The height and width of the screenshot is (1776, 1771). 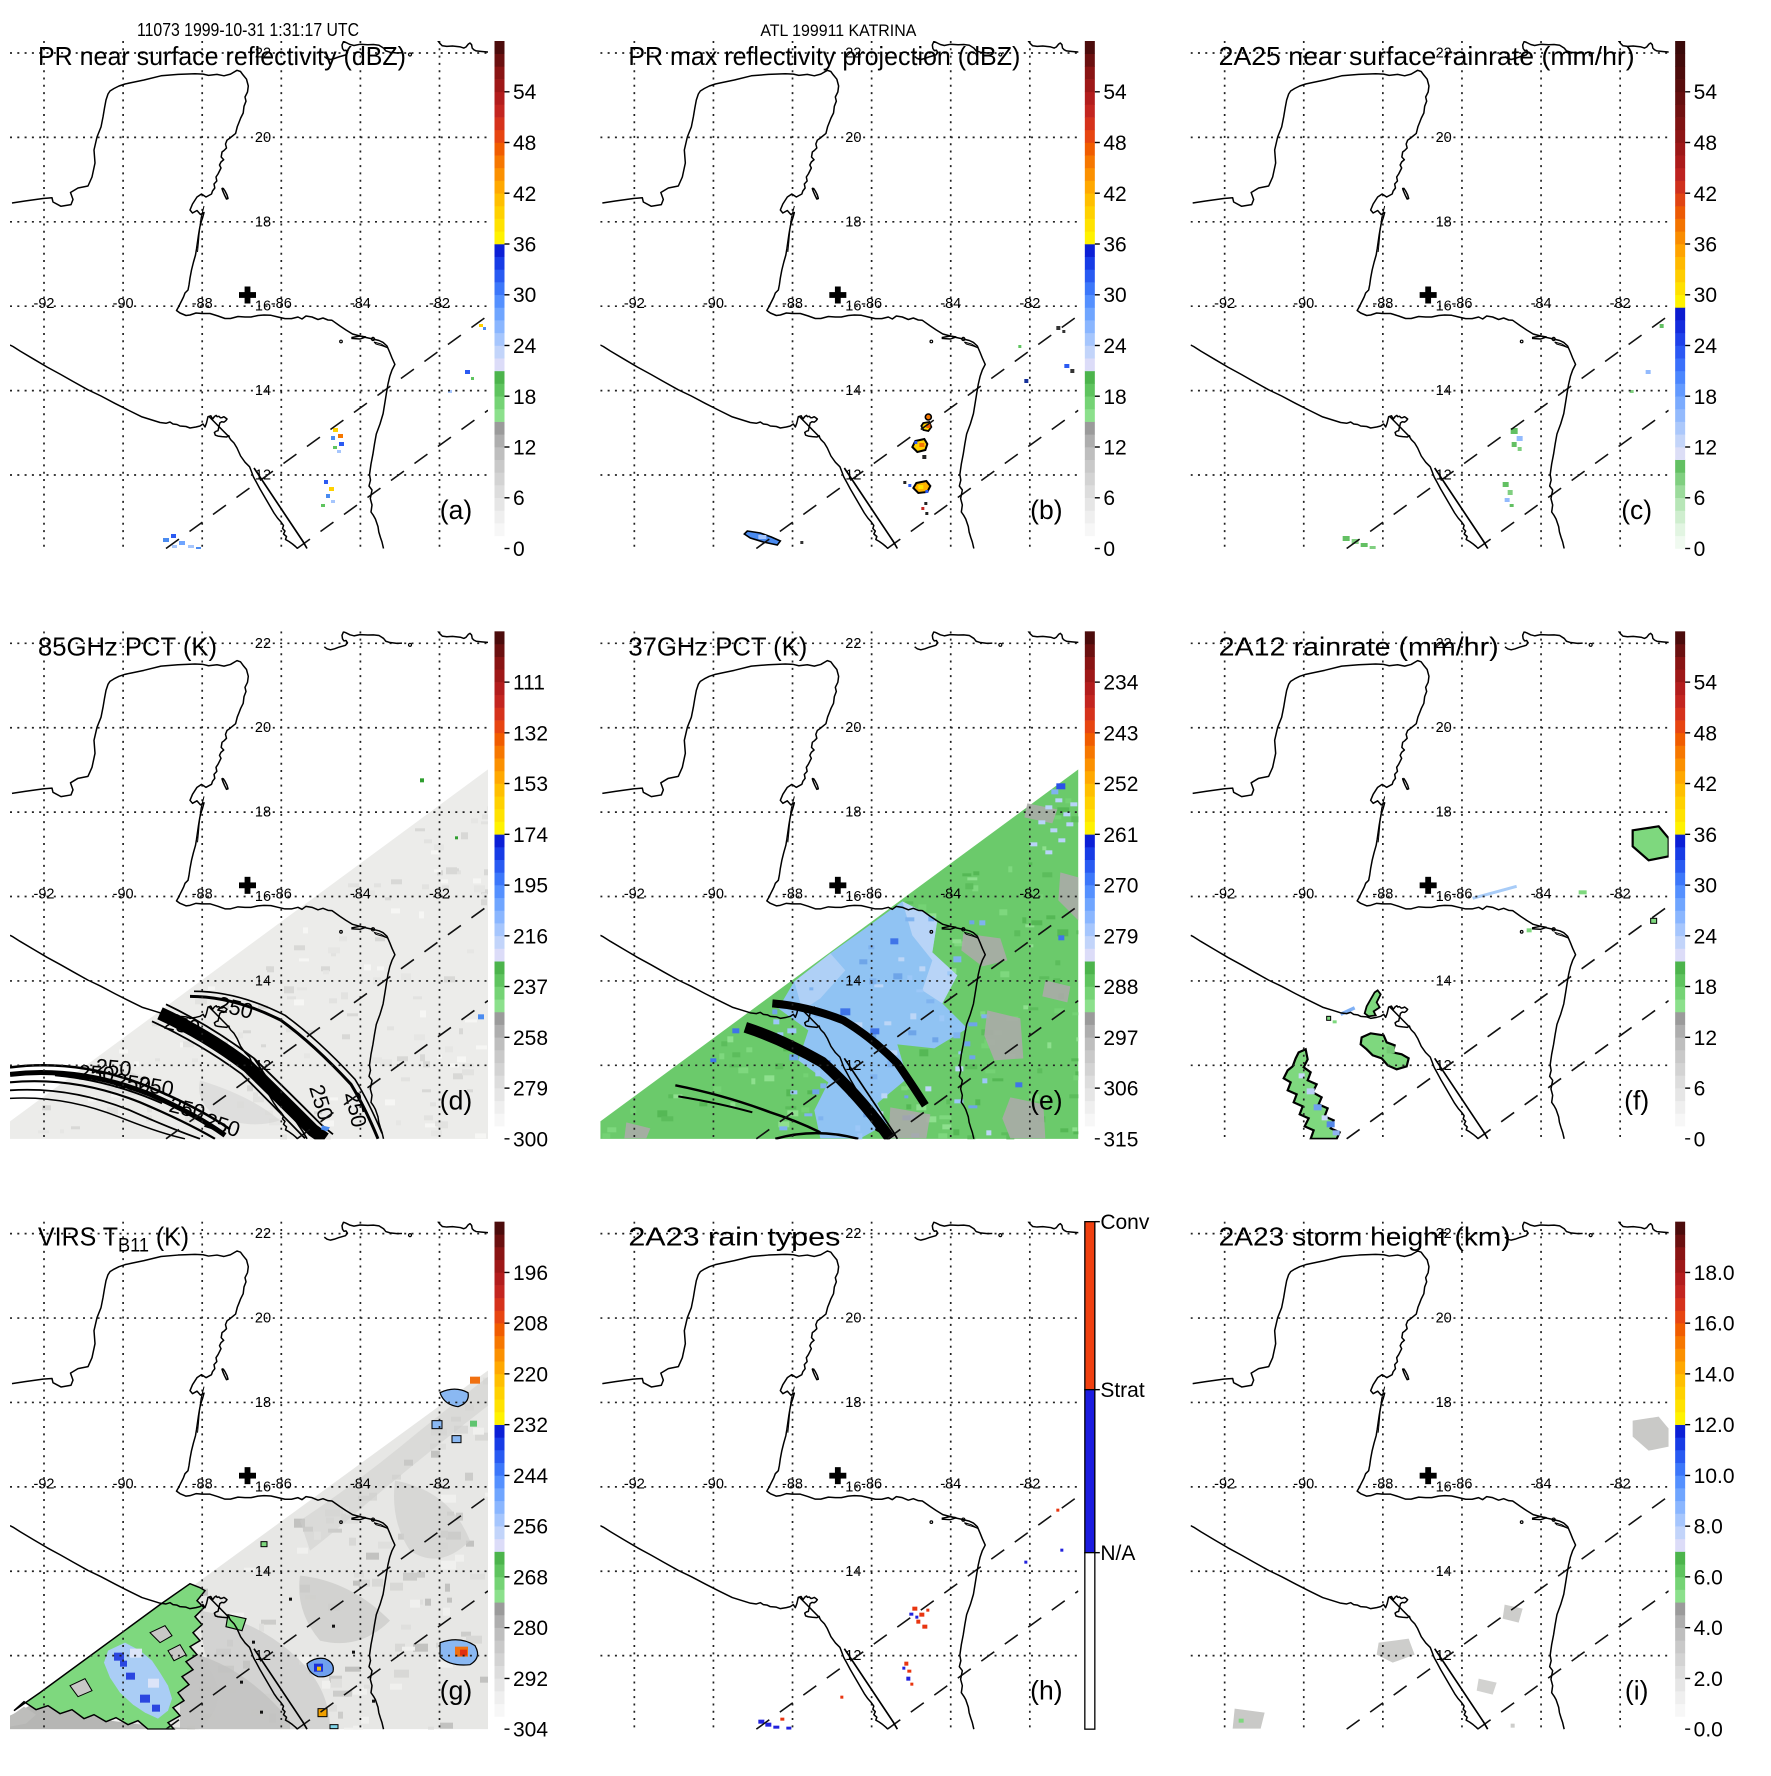 What do you see at coordinates (530, 1273) in the screenshot?
I see `svg-text: 196` at bounding box center [530, 1273].